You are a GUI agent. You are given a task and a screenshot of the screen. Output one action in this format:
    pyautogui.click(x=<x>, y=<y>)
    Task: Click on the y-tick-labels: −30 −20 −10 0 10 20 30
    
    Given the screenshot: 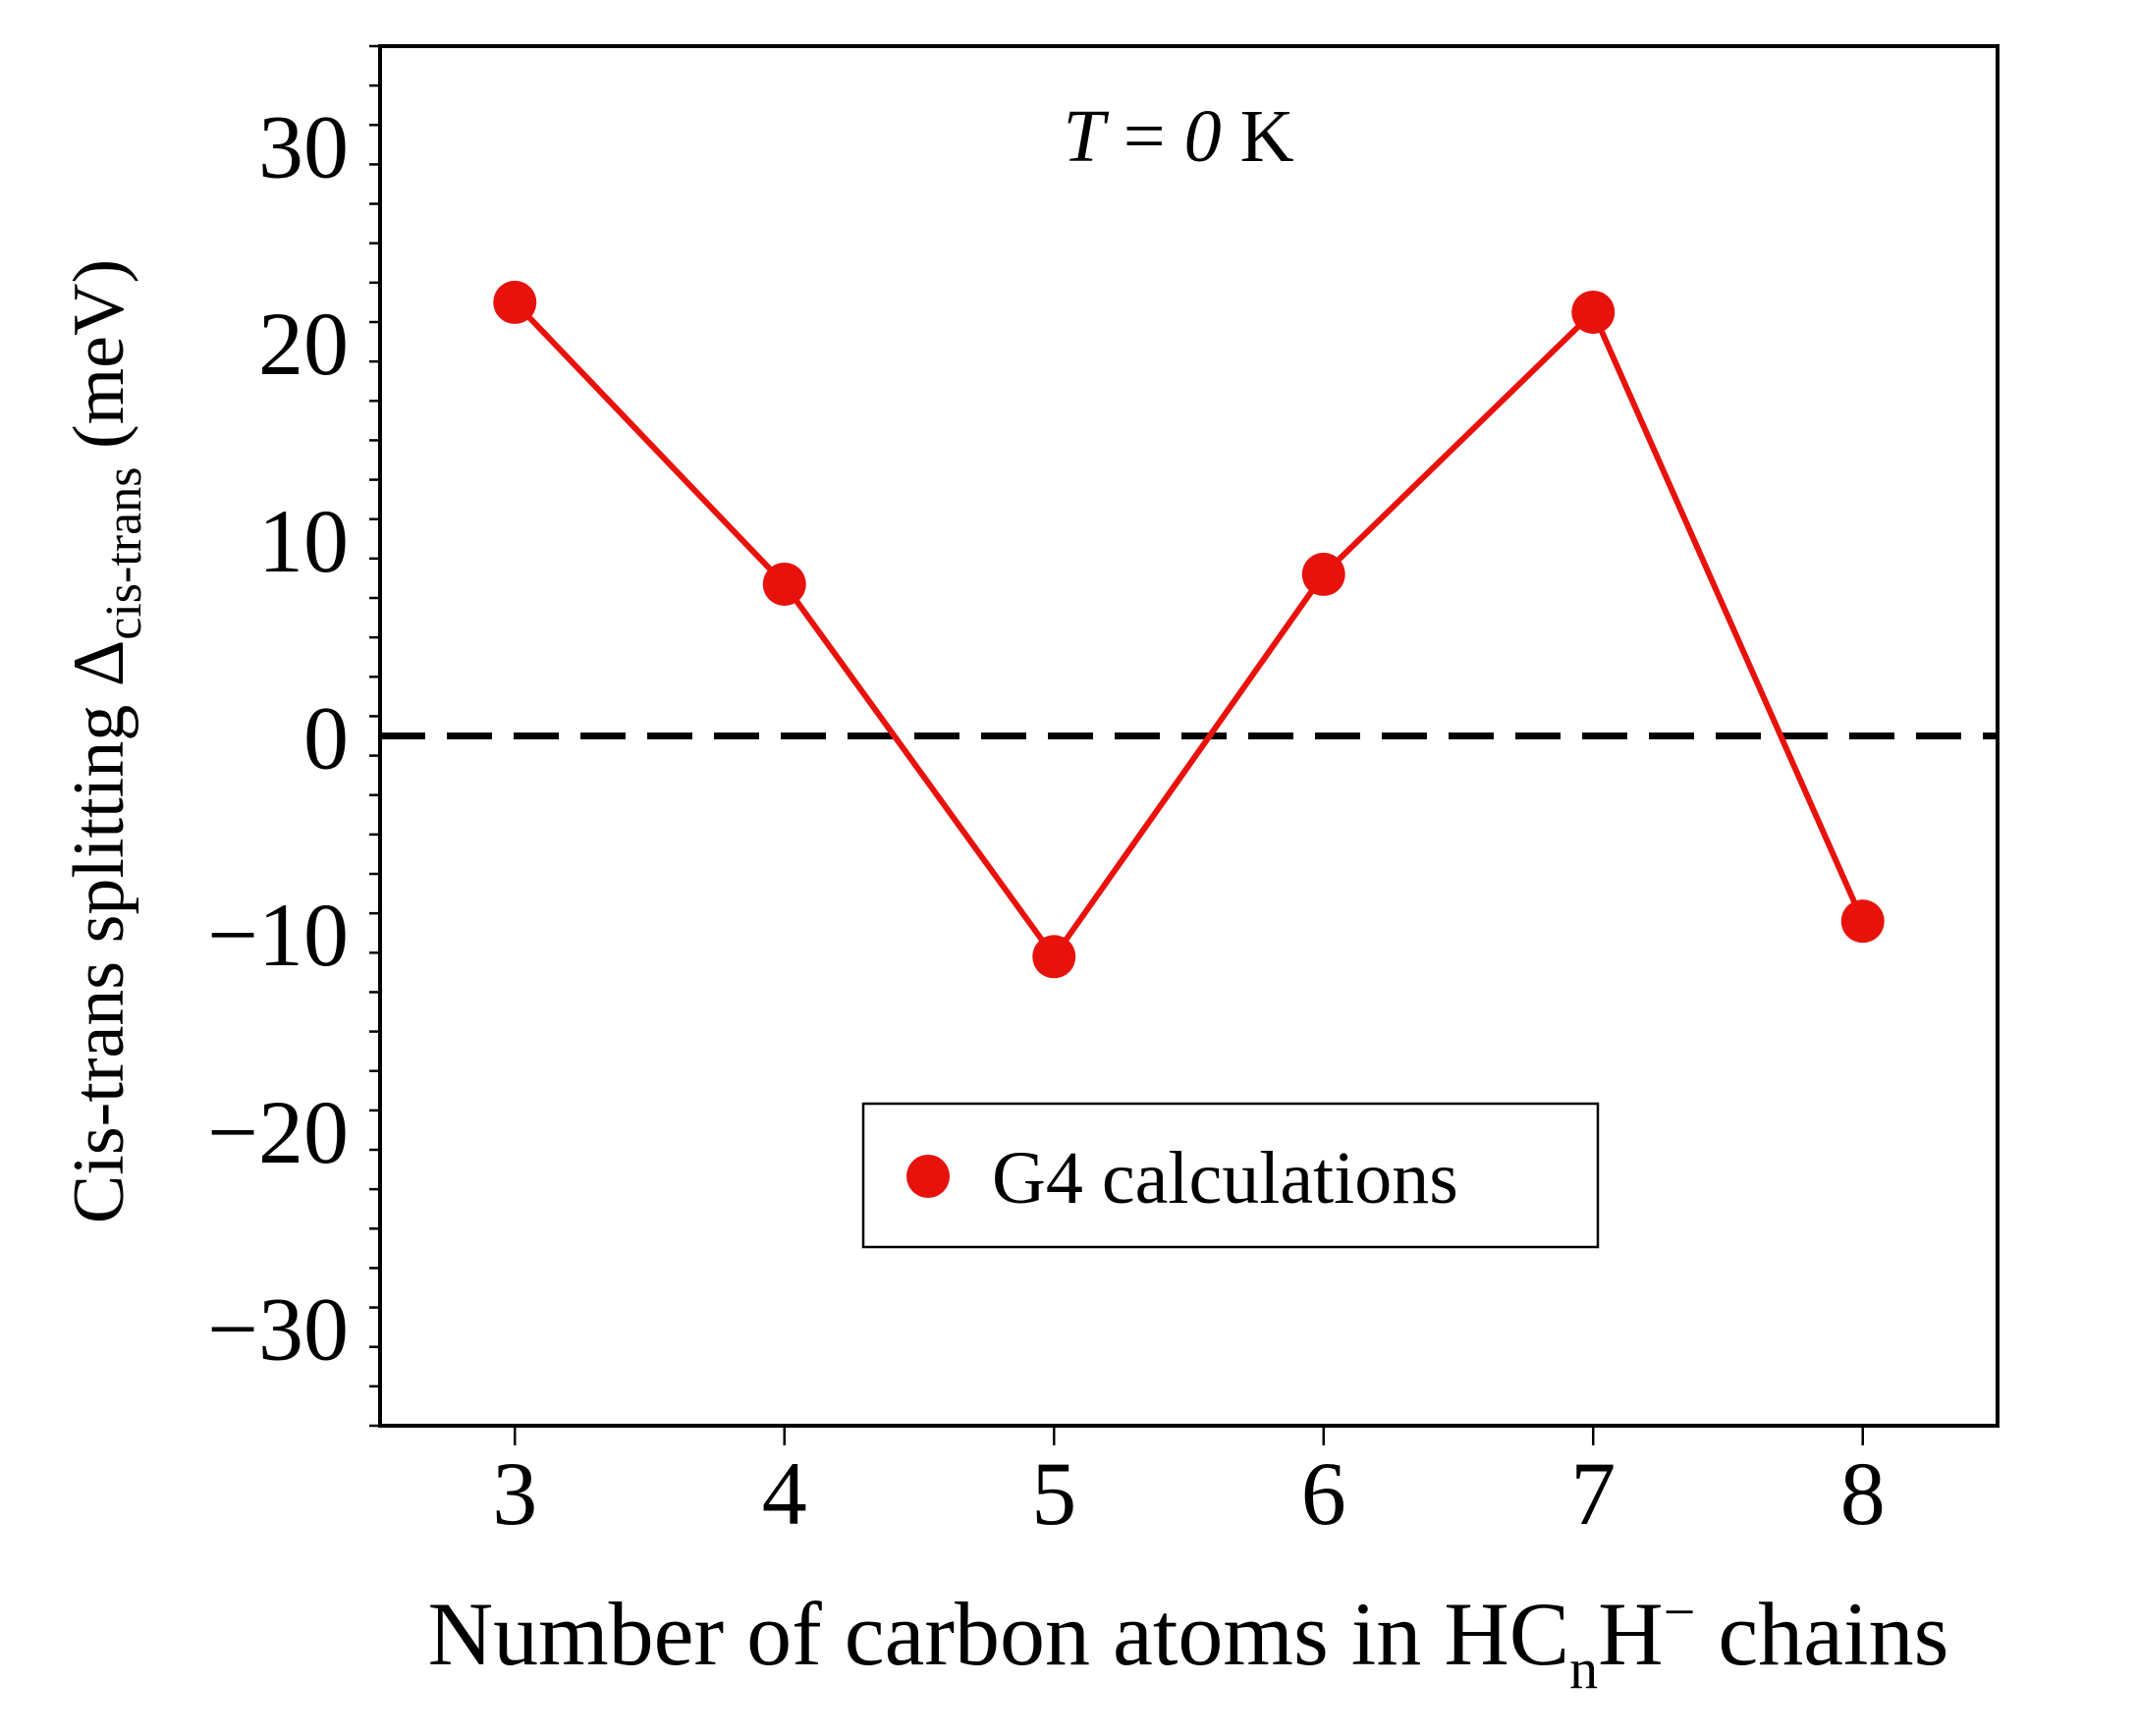 What is the action you would take?
    pyautogui.click(x=278, y=737)
    